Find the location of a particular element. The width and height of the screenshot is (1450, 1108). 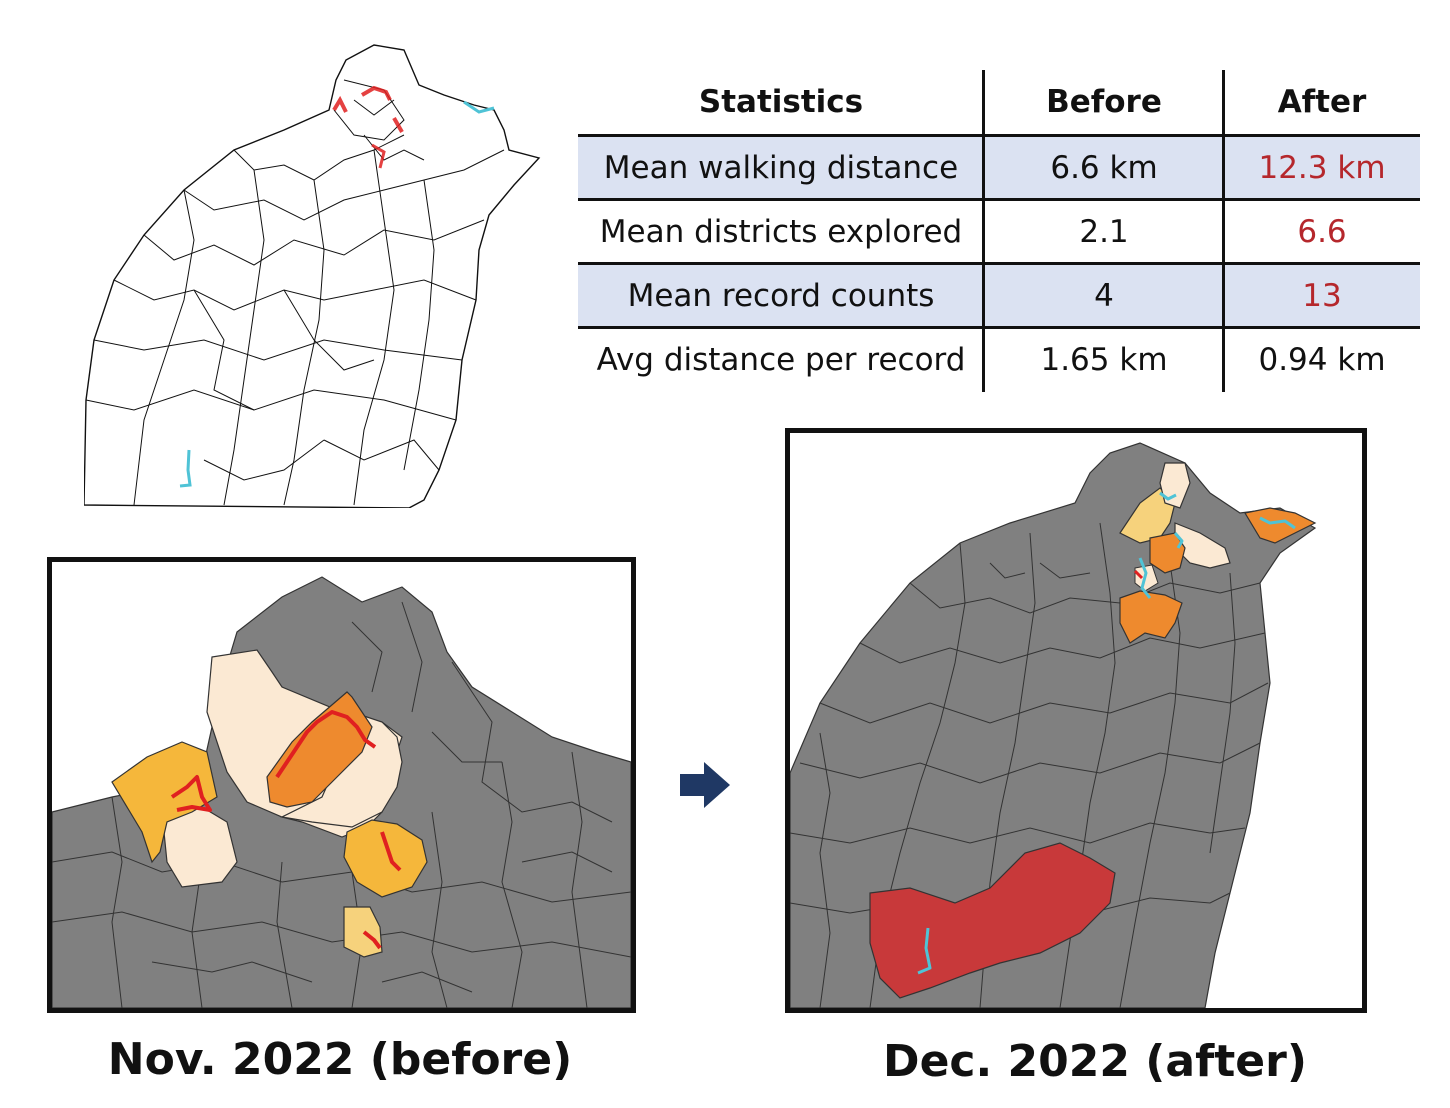

row-label: Mean districts explored is located at coordinates (781, 232).